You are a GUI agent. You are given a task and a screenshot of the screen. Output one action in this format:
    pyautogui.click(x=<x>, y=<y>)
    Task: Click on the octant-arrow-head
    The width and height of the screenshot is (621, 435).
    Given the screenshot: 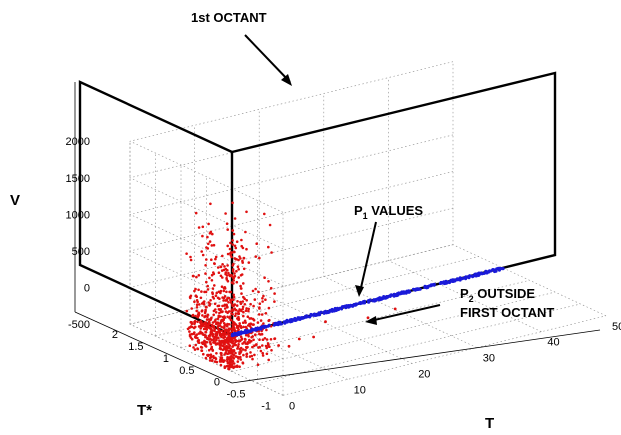 What is the action you would take?
    pyautogui.click(x=286, y=80)
    